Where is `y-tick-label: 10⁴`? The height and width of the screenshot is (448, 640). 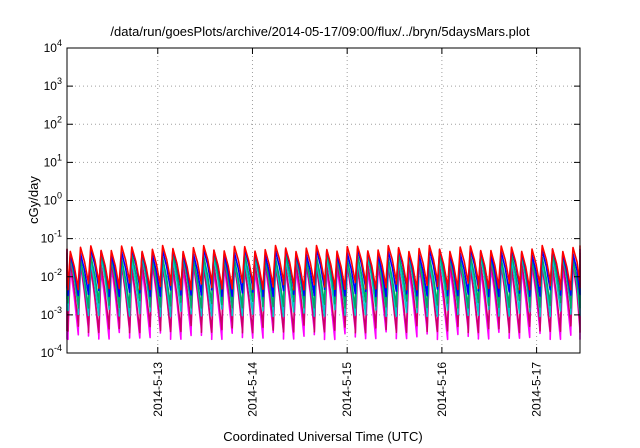 y-tick-label: 10⁴ is located at coordinates (53, 46).